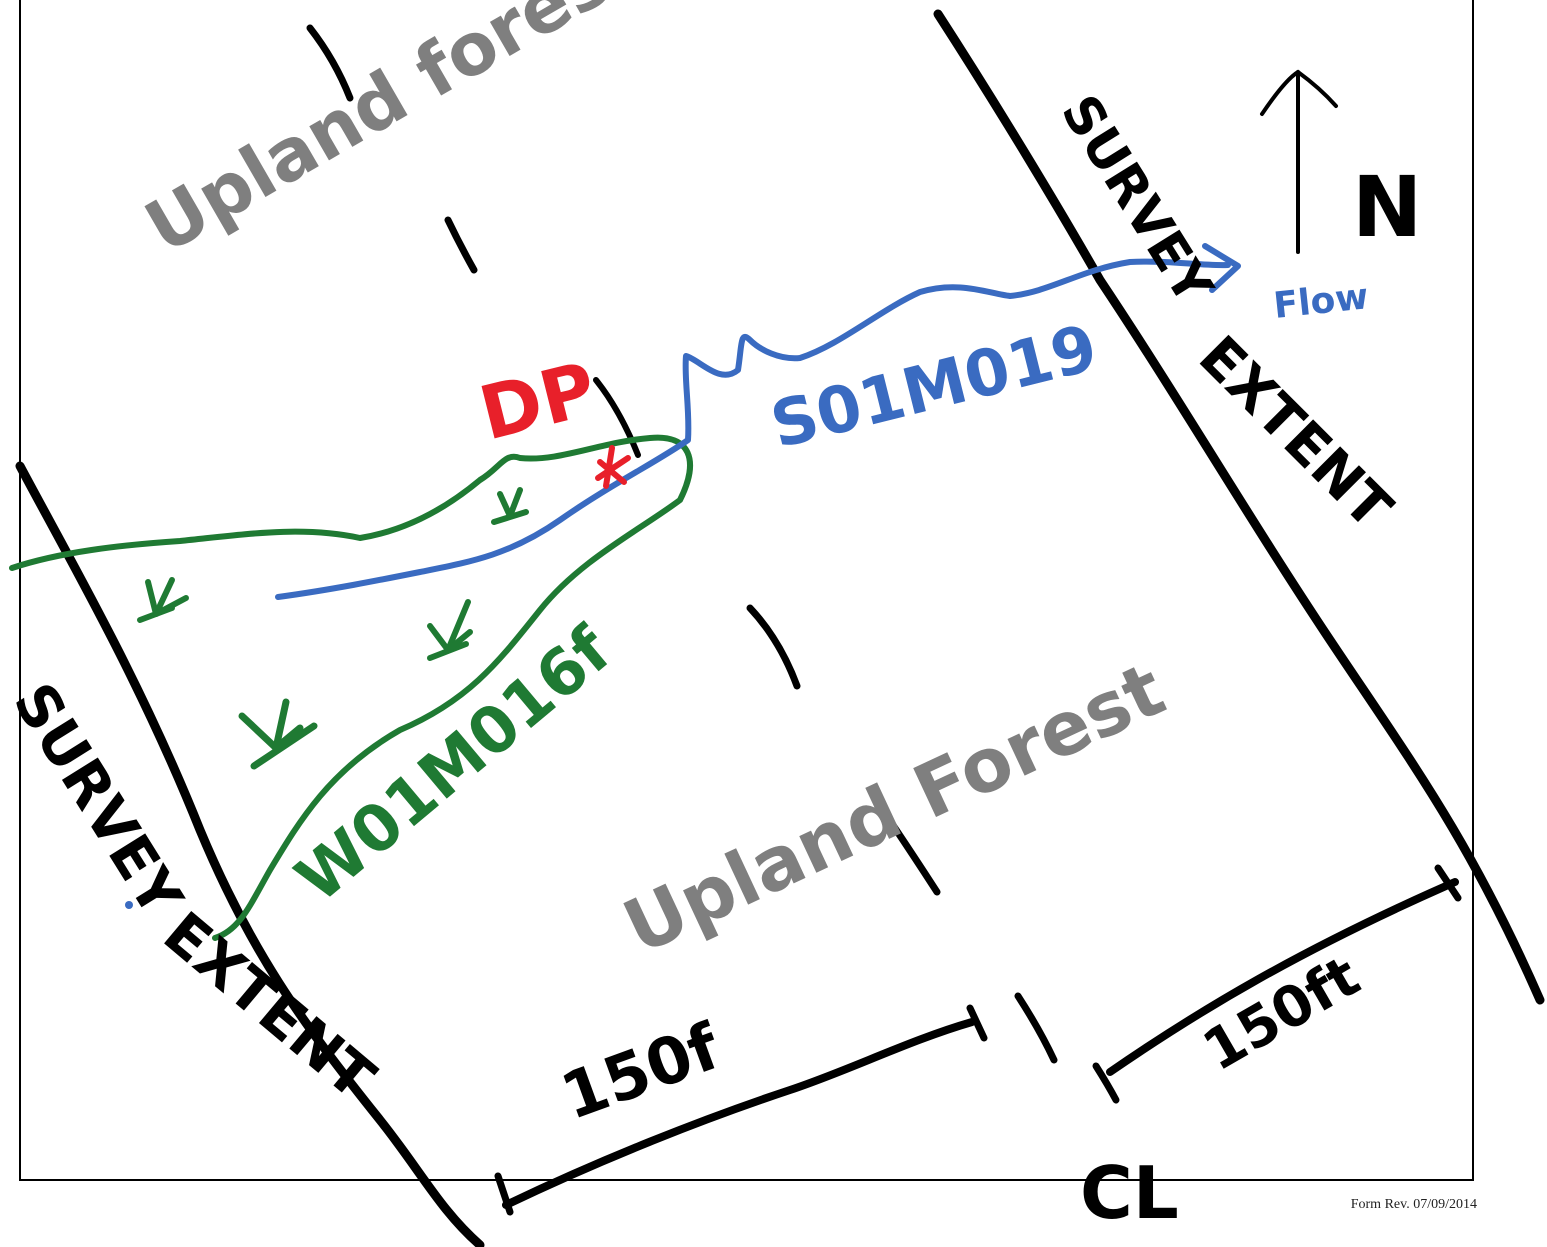 The height and width of the screenshot is (1247, 1547). Describe the element at coordinates (1448, 883) in the screenshot. I see `dimension-tick-right` at that location.